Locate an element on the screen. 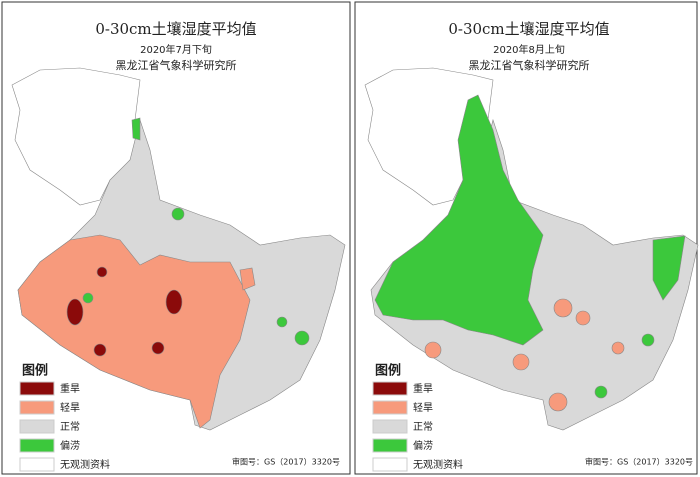 The width and height of the screenshot is (700, 477). date: 2020年7月下旬 is located at coordinates (176, 49).